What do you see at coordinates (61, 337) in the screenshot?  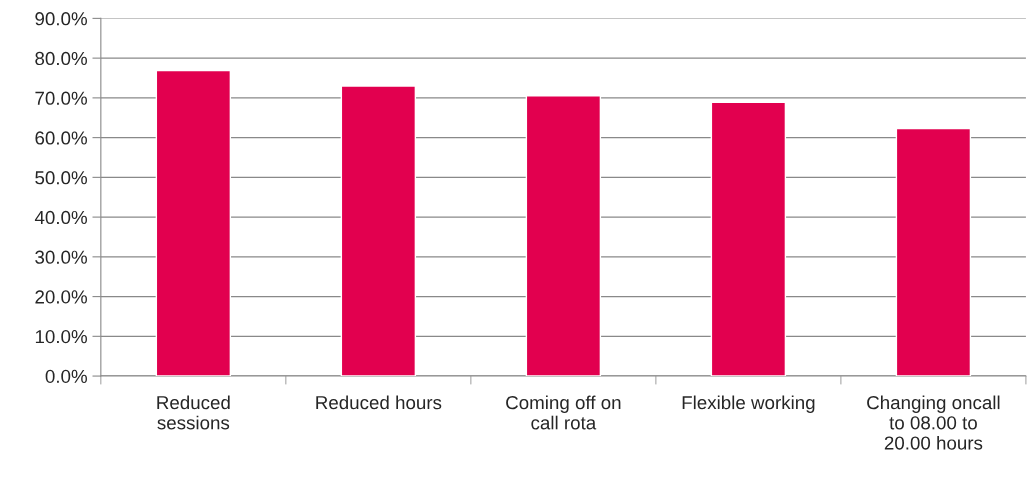 I see `y-tick-label: 10.0%` at bounding box center [61, 337].